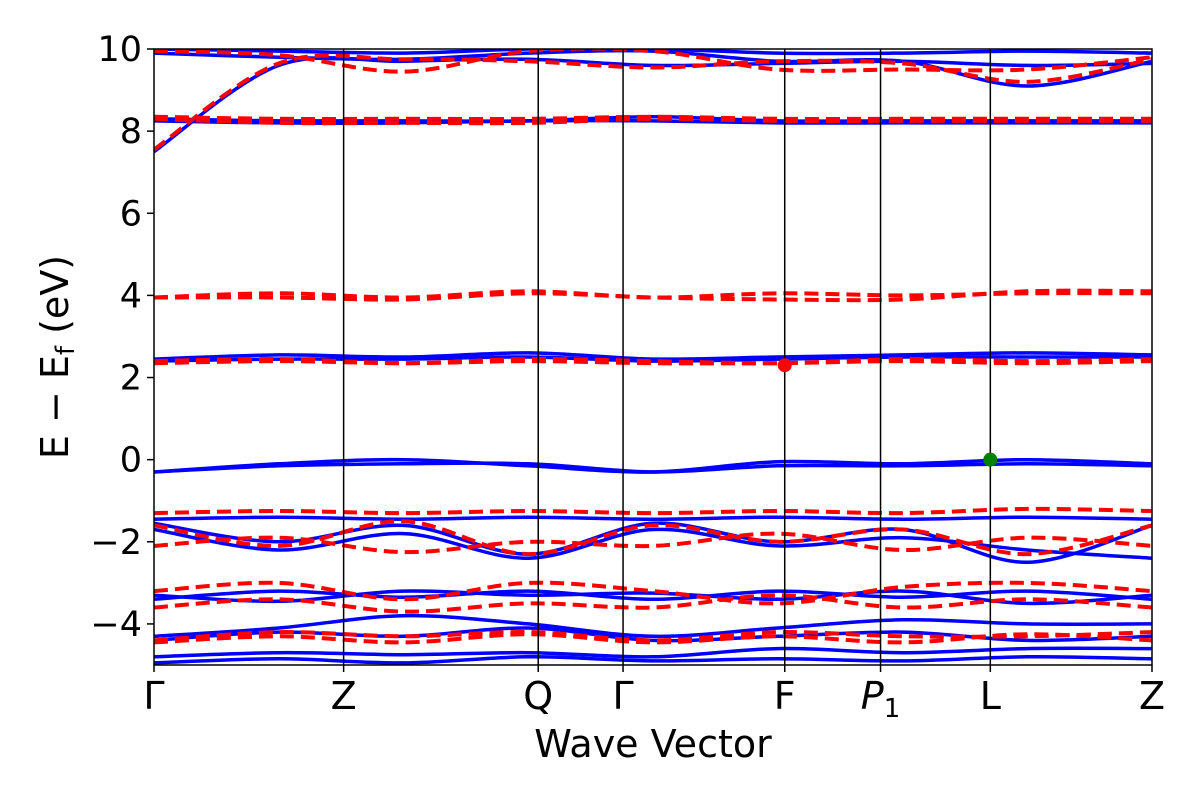 The image size is (1200, 800). Describe the element at coordinates (990, 696) in the screenshot. I see `x-tick-label-6: L` at that location.